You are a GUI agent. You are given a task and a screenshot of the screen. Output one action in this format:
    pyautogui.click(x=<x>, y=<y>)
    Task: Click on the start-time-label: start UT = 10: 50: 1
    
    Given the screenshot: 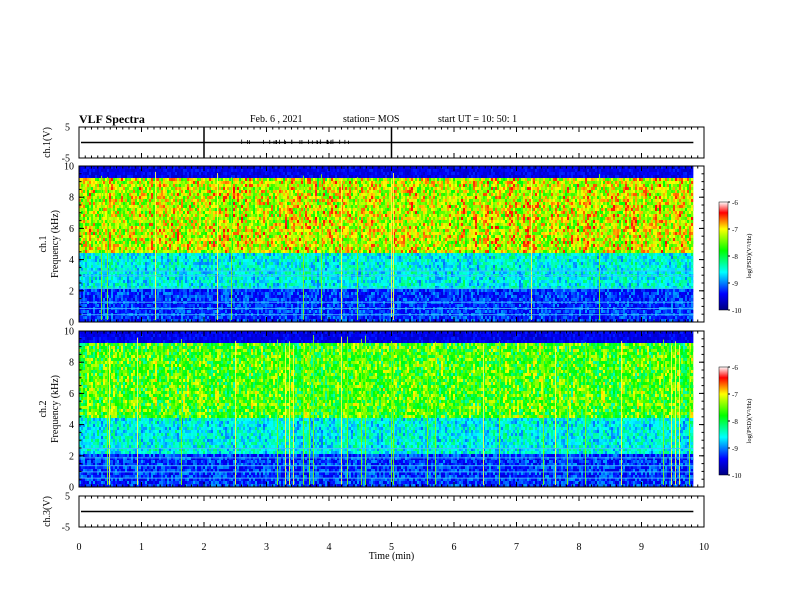 What is the action you would take?
    pyautogui.click(x=477, y=119)
    